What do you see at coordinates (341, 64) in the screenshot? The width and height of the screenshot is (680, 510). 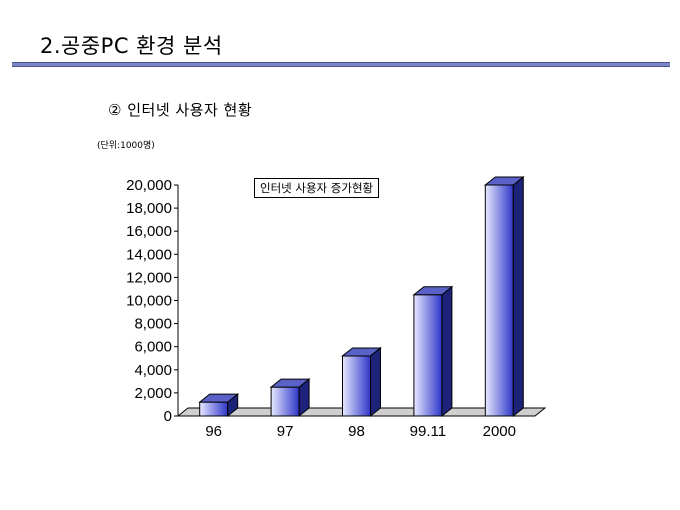 I see `title-underline` at bounding box center [341, 64].